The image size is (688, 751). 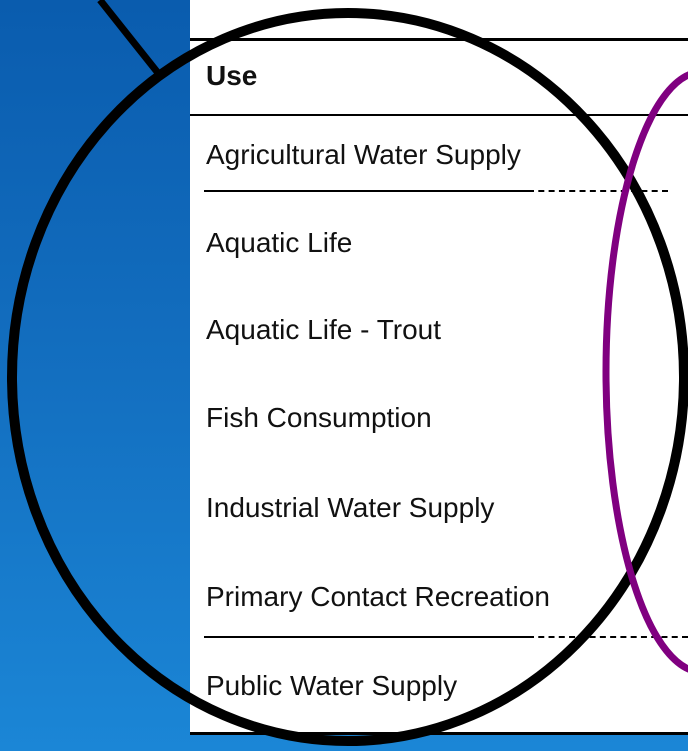 I want to click on row-cell: Public Water Supply, so click(x=332, y=685).